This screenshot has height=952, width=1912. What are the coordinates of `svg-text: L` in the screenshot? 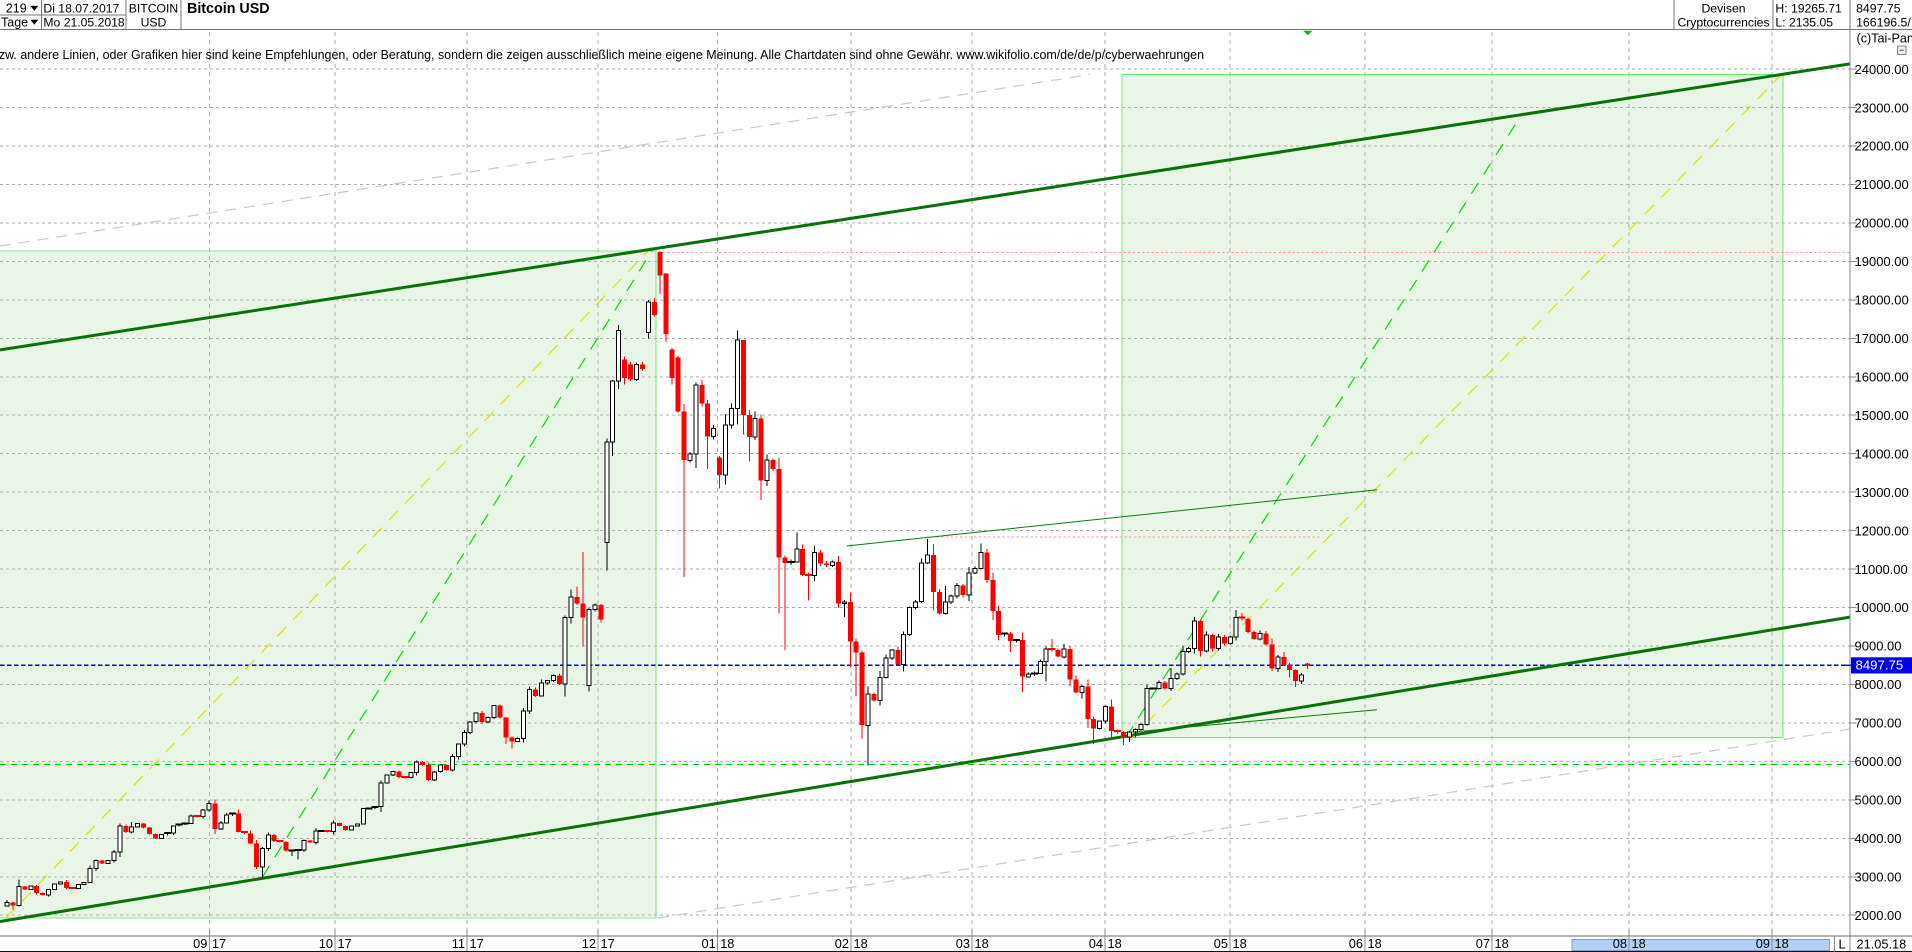 It's located at (1841, 944).